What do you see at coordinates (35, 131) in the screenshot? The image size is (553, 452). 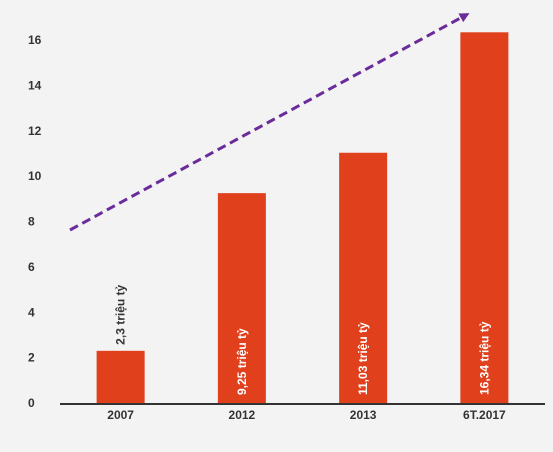 I see `y-tick-label: 12` at bounding box center [35, 131].